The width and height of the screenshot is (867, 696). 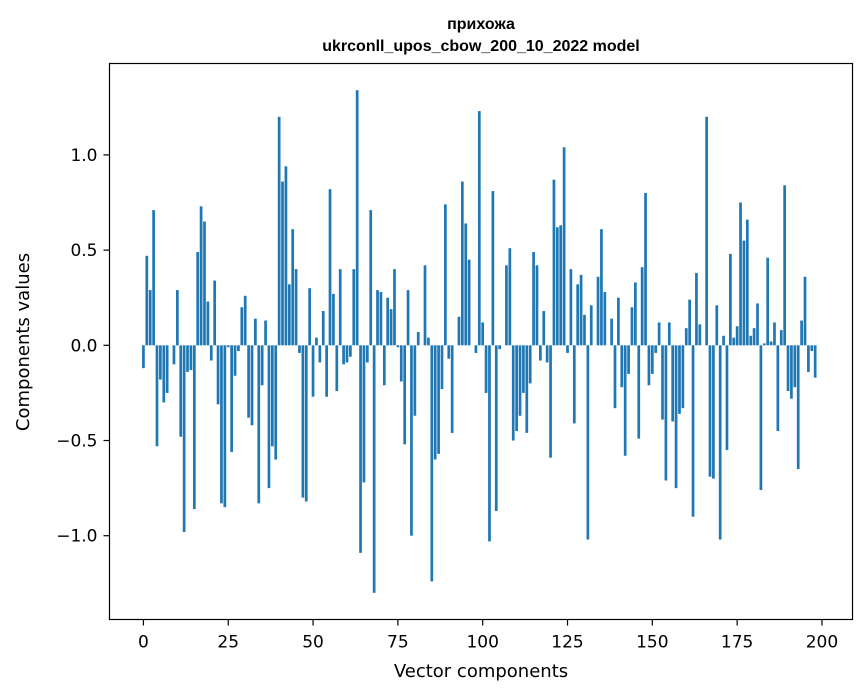 What do you see at coordinates (481, 671) in the screenshot?
I see `x-axis-label: Vector components` at bounding box center [481, 671].